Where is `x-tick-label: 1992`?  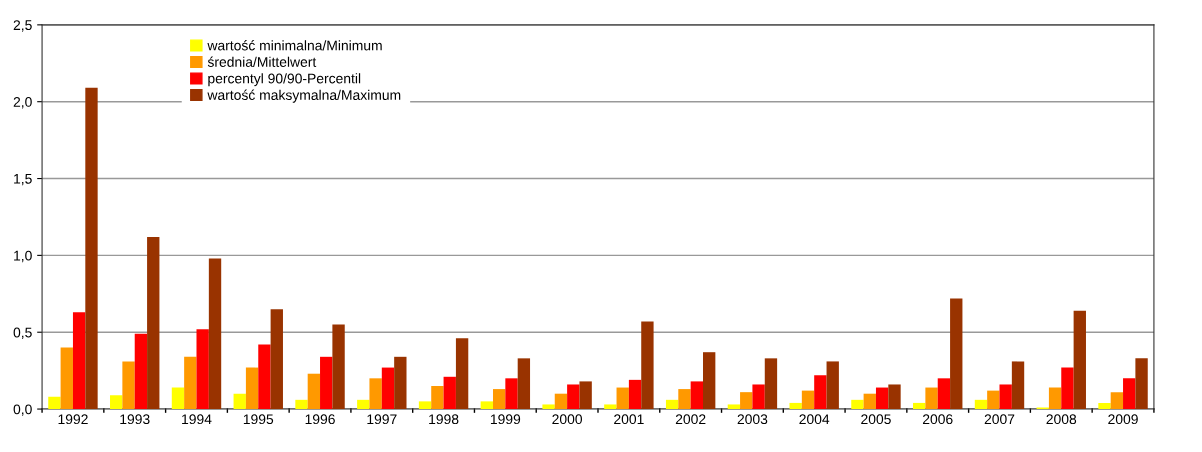 x-tick-label: 1992 is located at coordinates (73, 419).